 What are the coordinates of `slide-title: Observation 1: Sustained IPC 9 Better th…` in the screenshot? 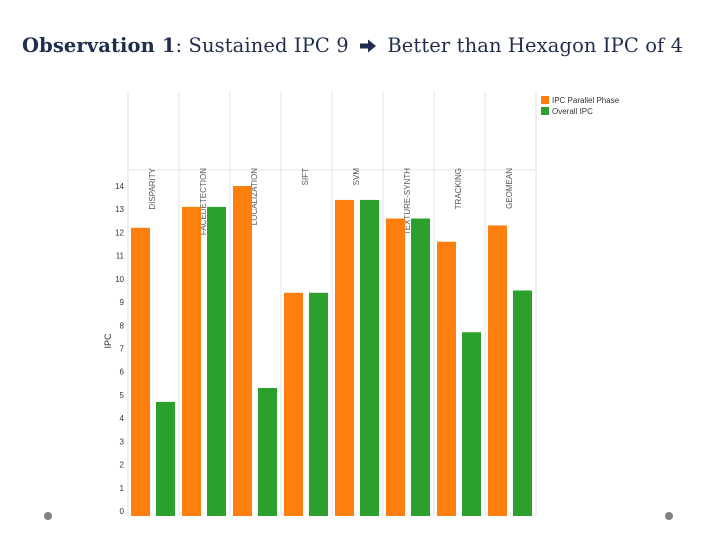 It's located at (367, 46).